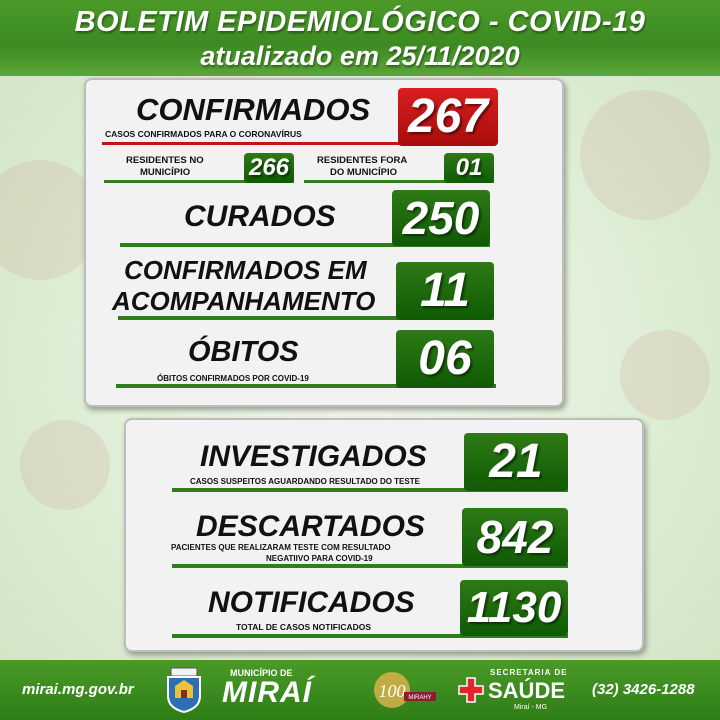 The image size is (720, 720). Describe the element at coordinates (370, 566) in the screenshot. I see `descartados-underline` at that location.